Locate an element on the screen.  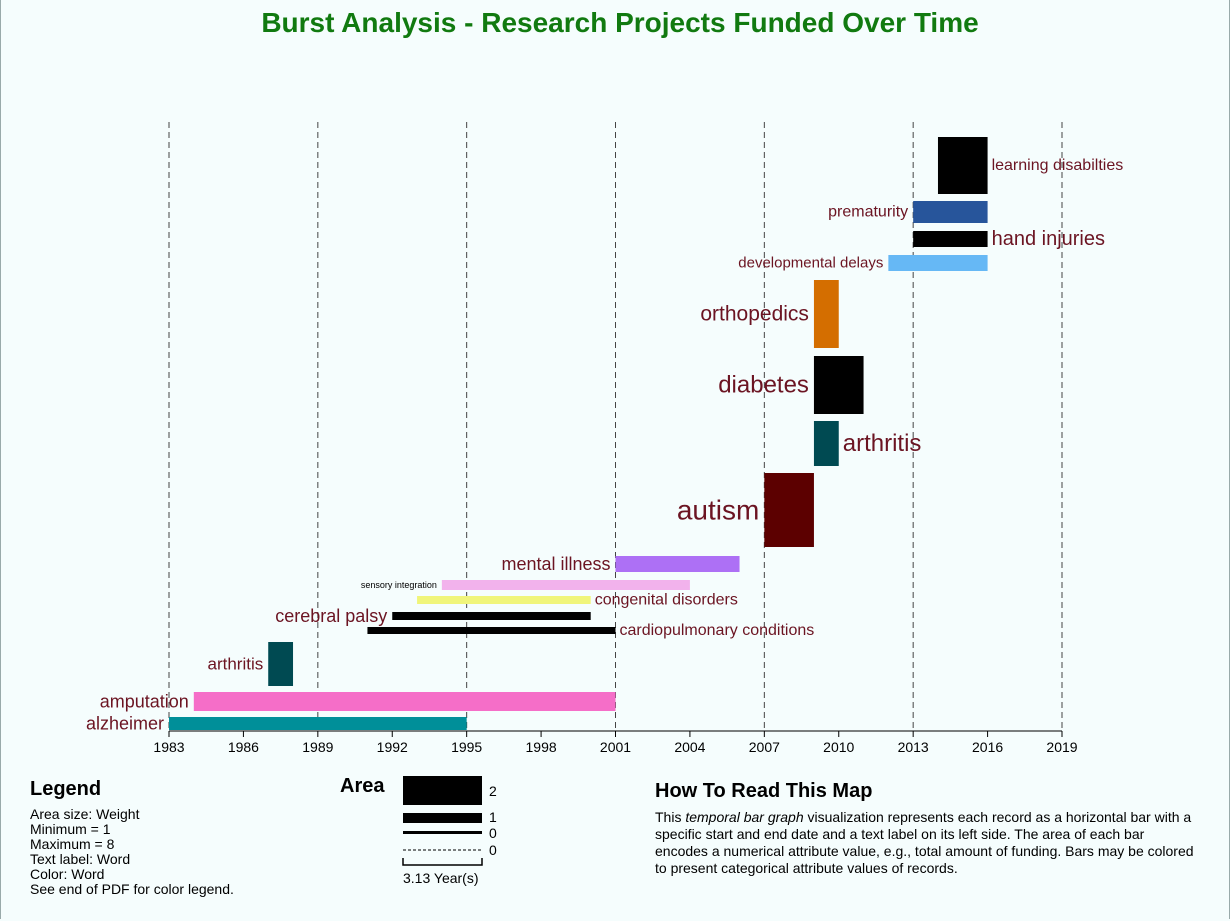
area-legend-swatches: 2 1 0 0 3.13 Year(s) is located at coordinates (449, 831).